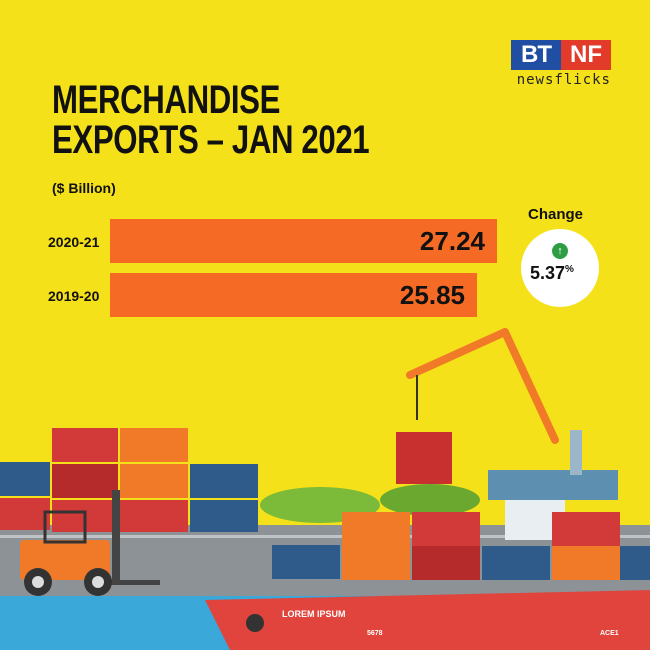 This screenshot has width=650, height=650. I want to click on page-title: MERCHANDISE EXPORTS – JAN 2021, so click(211, 120).